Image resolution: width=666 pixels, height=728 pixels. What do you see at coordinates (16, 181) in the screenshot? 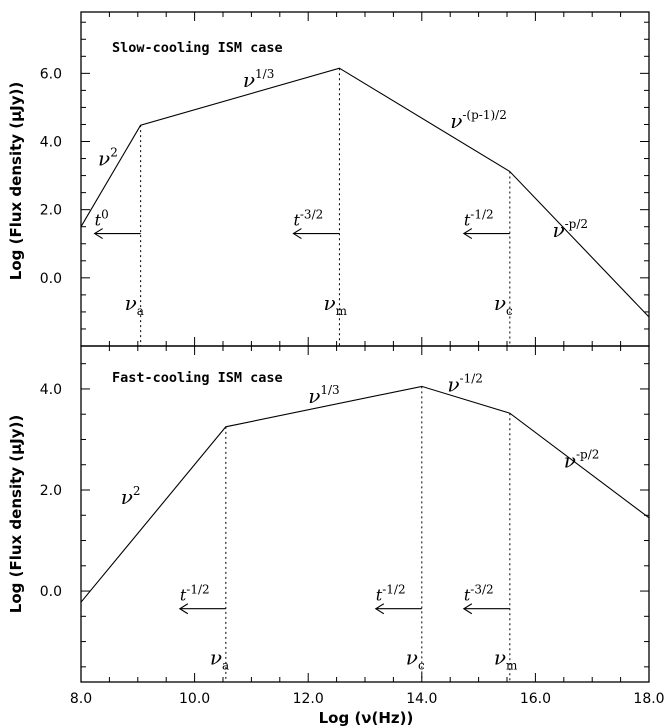
I see `top-y-axis-label: Log (Flux density (μJy))` at bounding box center [16, 181].